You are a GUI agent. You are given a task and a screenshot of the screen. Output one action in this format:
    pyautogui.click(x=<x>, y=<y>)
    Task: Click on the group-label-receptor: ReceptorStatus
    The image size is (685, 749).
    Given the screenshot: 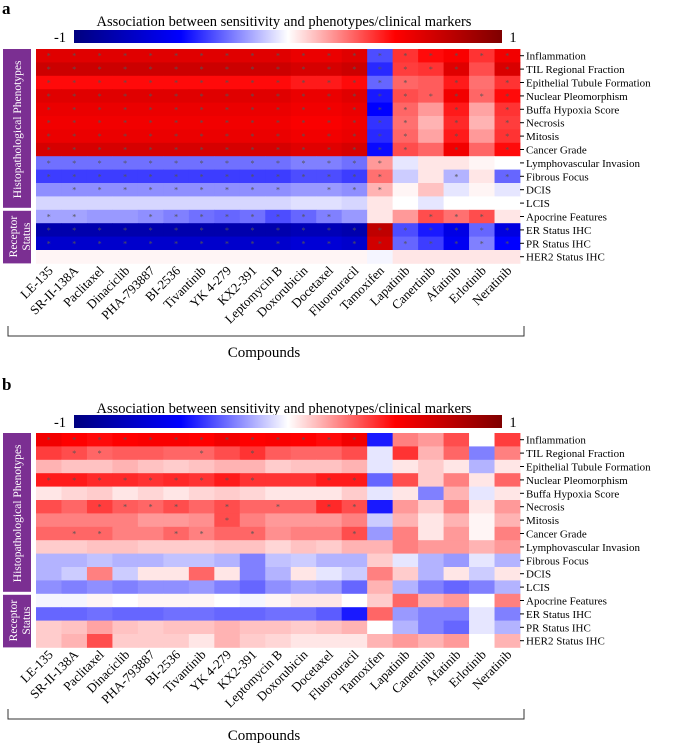 What is the action you would take?
    pyautogui.click(x=20, y=621)
    